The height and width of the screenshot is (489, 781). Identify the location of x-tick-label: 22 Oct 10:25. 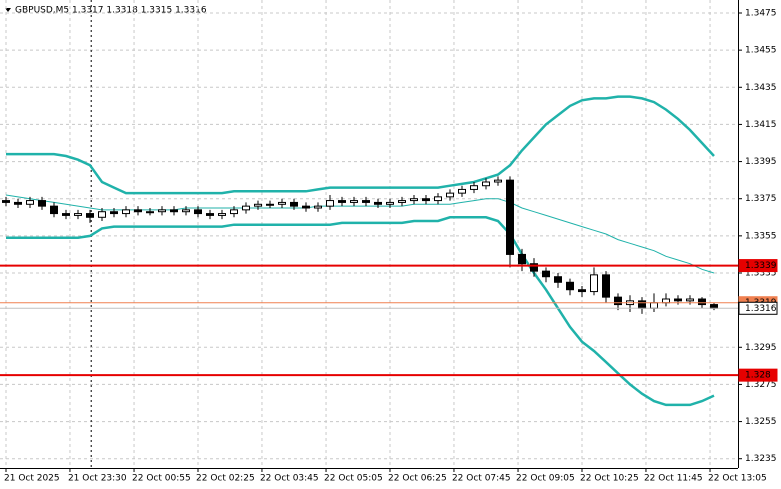
(609, 479).